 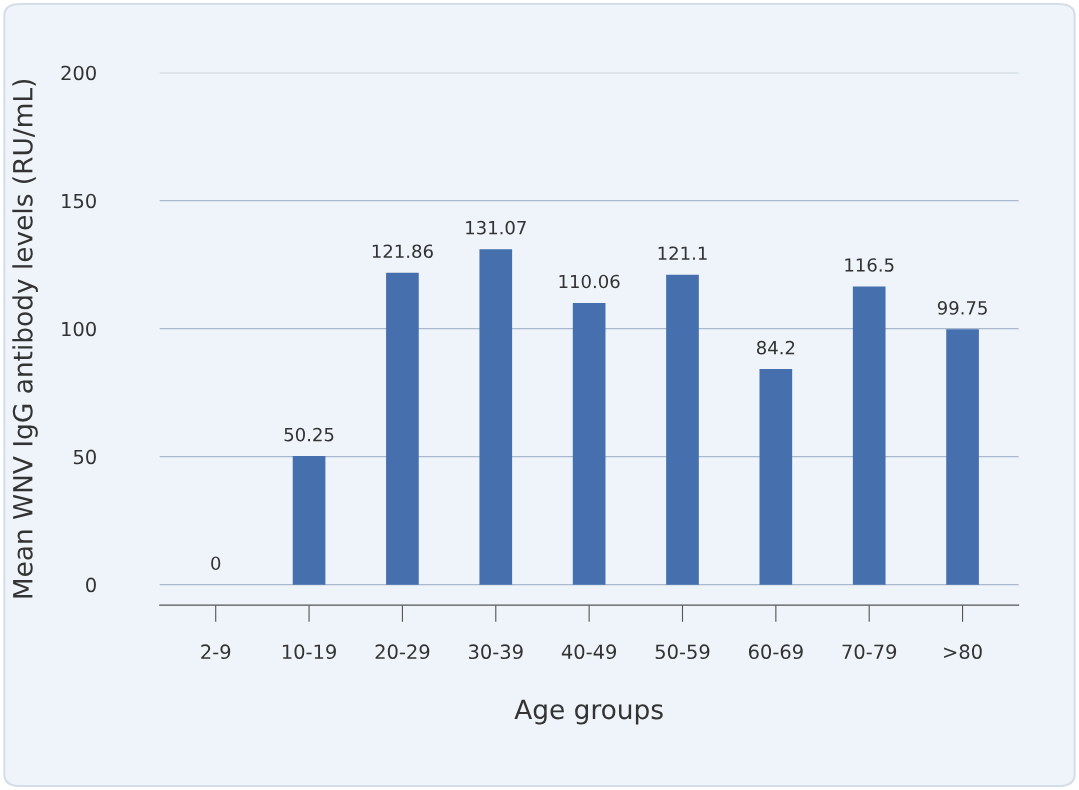 I want to click on data-label: 50.25, so click(x=309, y=434).